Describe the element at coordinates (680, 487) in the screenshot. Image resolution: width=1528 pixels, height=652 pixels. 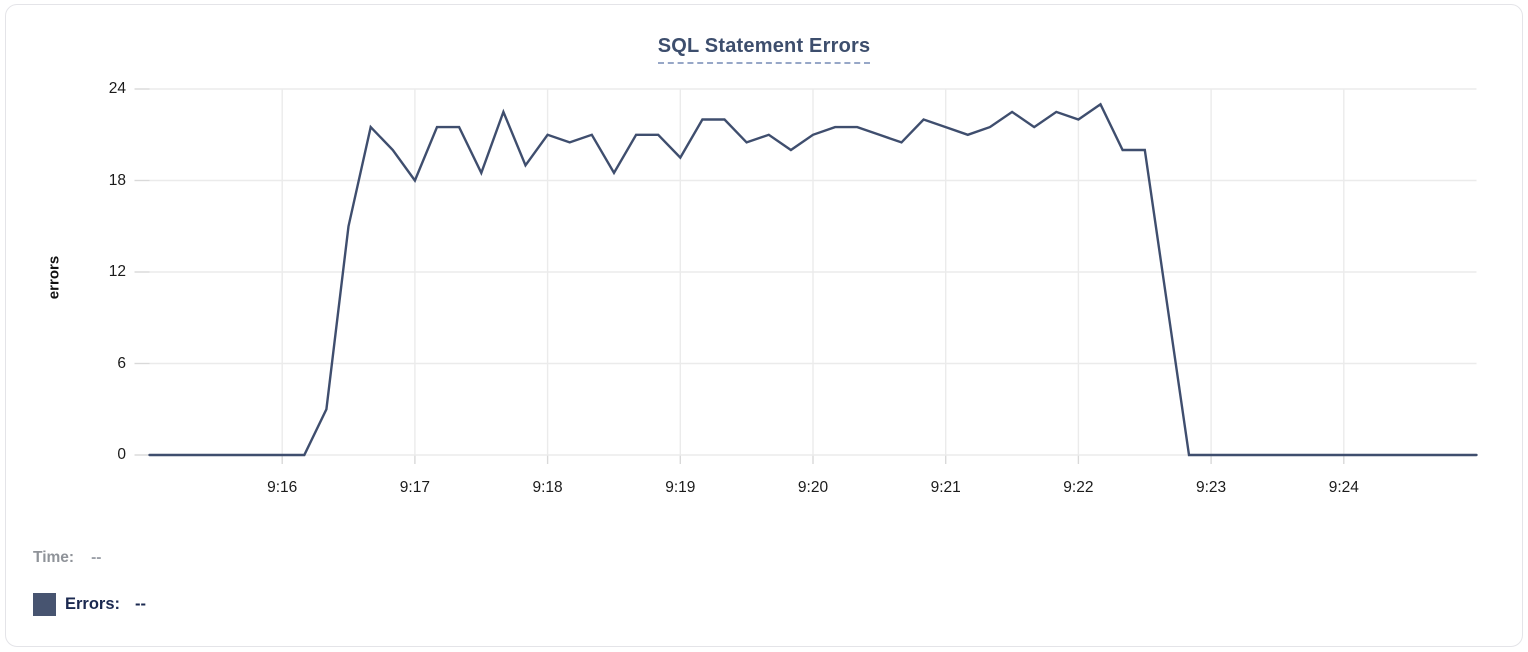
I see `x-tick-label: 9:19` at that location.